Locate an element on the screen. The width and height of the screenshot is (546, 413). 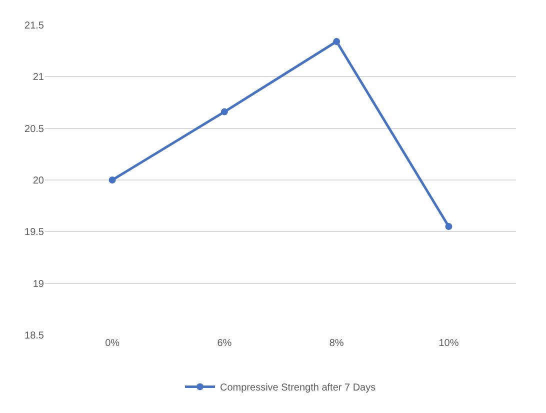
y-tick-label: 21.5 is located at coordinates (34, 26).